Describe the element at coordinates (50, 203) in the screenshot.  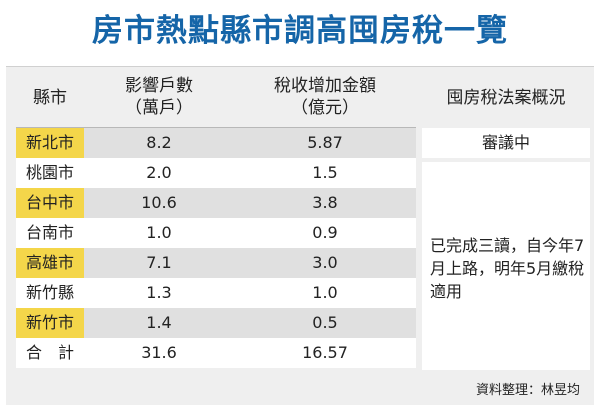
I see `row-city: 台中市` at that location.